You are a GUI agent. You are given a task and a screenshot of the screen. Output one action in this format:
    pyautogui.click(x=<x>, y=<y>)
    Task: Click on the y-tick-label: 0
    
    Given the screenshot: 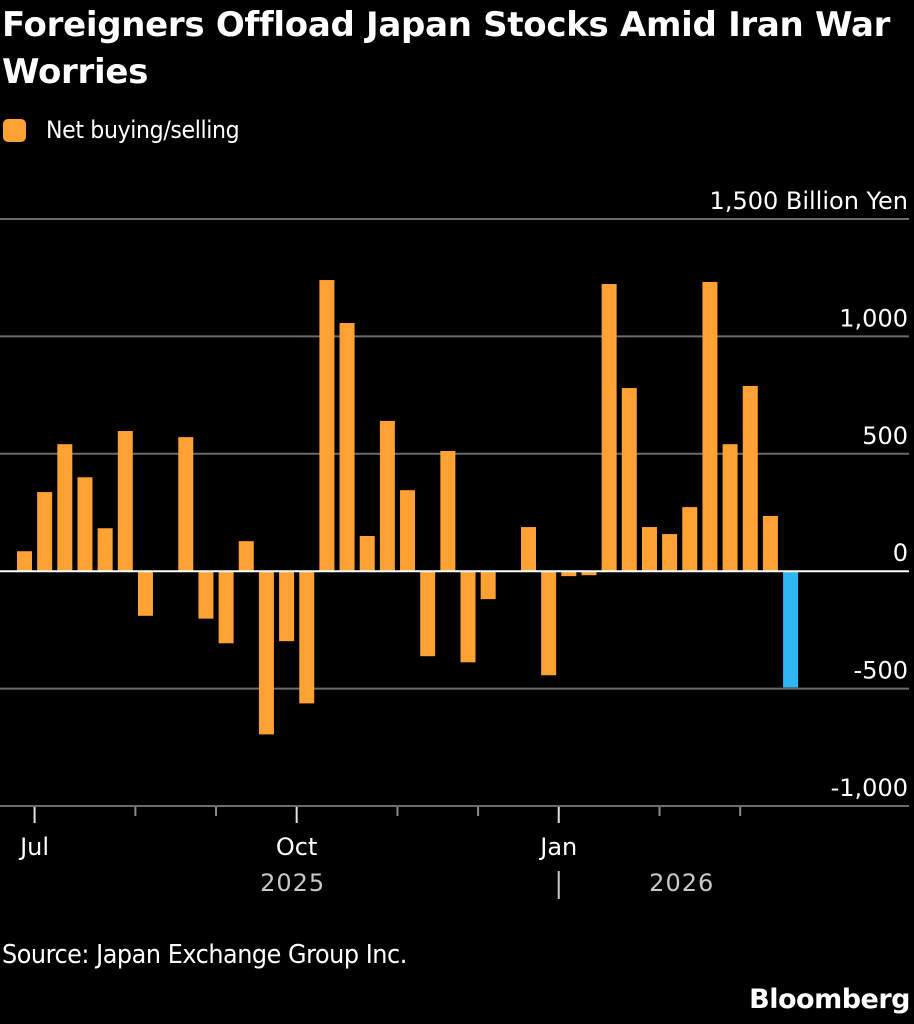 What is the action you would take?
    pyautogui.click(x=900, y=553)
    